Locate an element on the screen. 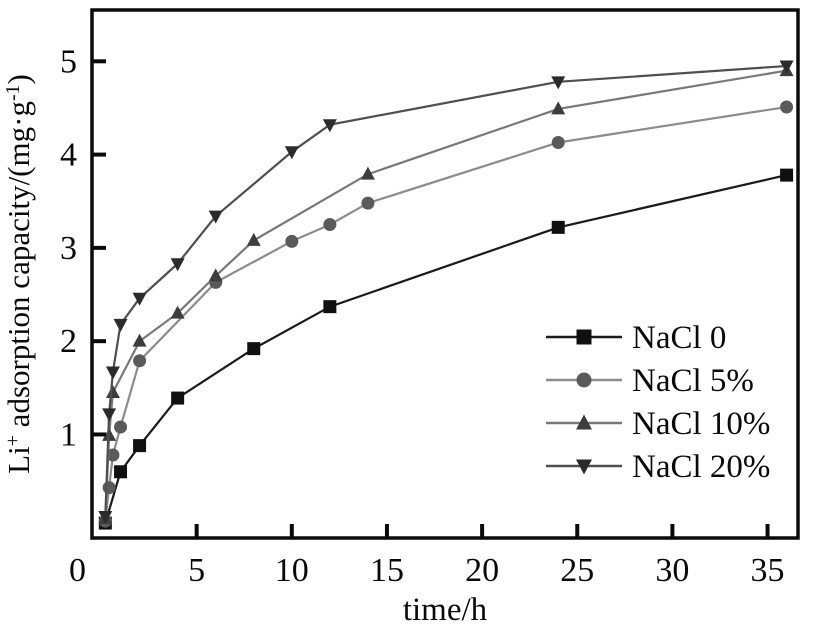 Image resolution: width=814 pixels, height=629 pixels. legend-item-nacl-10-: NaCl 10% is located at coordinates (658, 424).